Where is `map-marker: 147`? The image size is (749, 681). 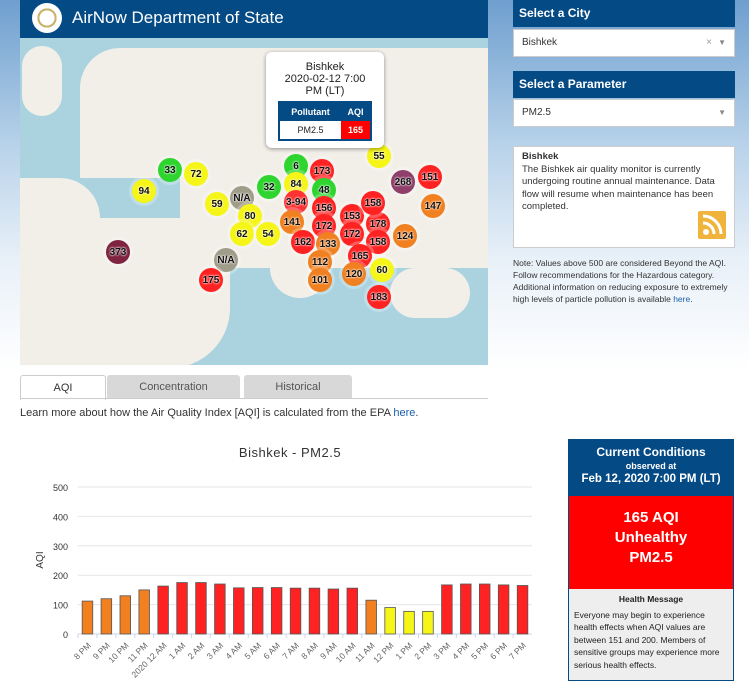
map-marker: 147 is located at coordinates (433, 206).